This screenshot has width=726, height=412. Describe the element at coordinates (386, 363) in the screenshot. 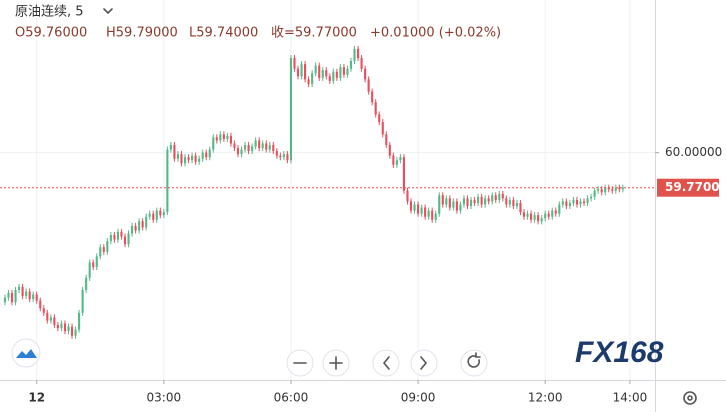

I see `scroll-left-button` at that location.